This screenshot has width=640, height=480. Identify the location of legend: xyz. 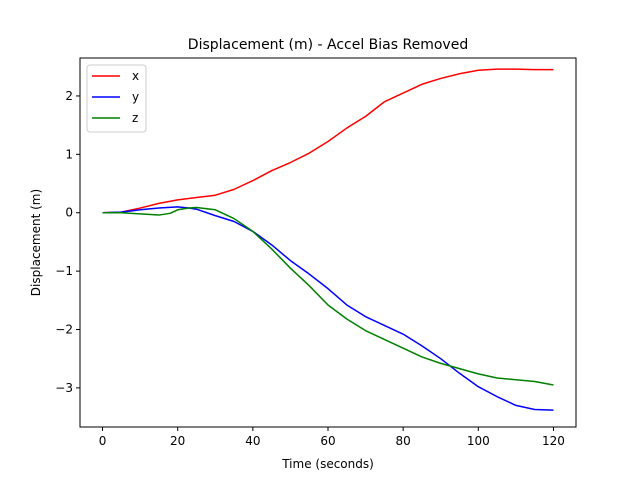
(116, 98).